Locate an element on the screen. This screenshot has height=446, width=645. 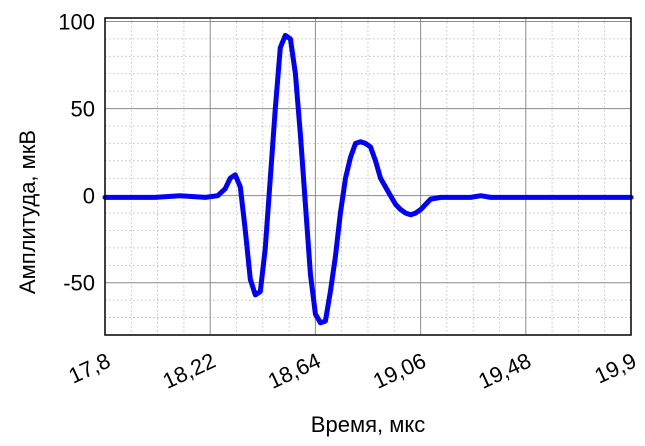
x-tick-label: 17,8 is located at coordinates (89, 368).